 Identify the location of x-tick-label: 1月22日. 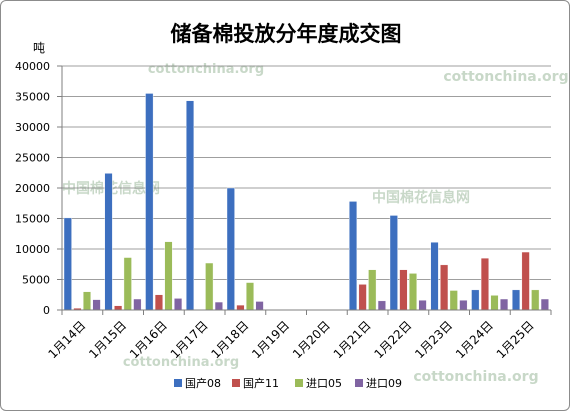
(392, 339).